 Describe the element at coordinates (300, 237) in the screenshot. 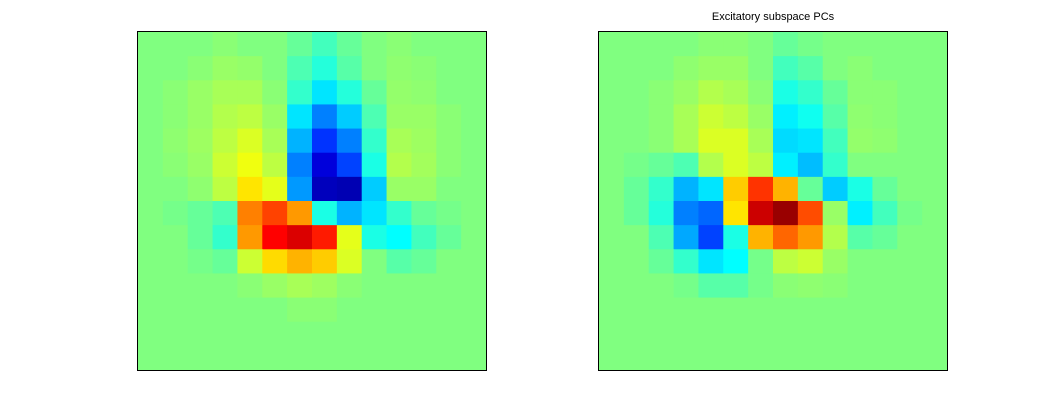

I see `heatmap-1-cell-r8-c6` at that location.